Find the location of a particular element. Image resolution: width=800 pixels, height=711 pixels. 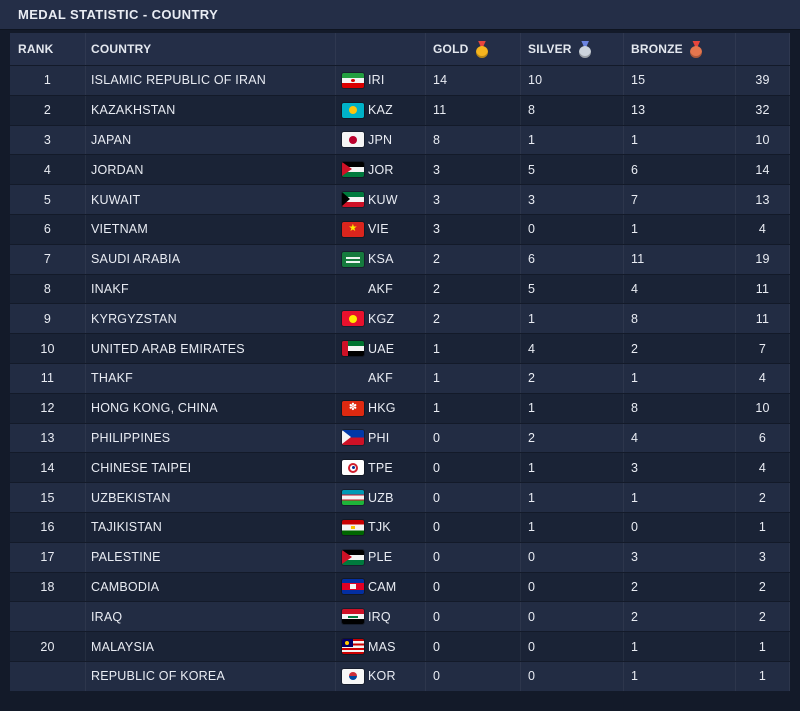

row-total: 1 is located at coordinates (762, 527).